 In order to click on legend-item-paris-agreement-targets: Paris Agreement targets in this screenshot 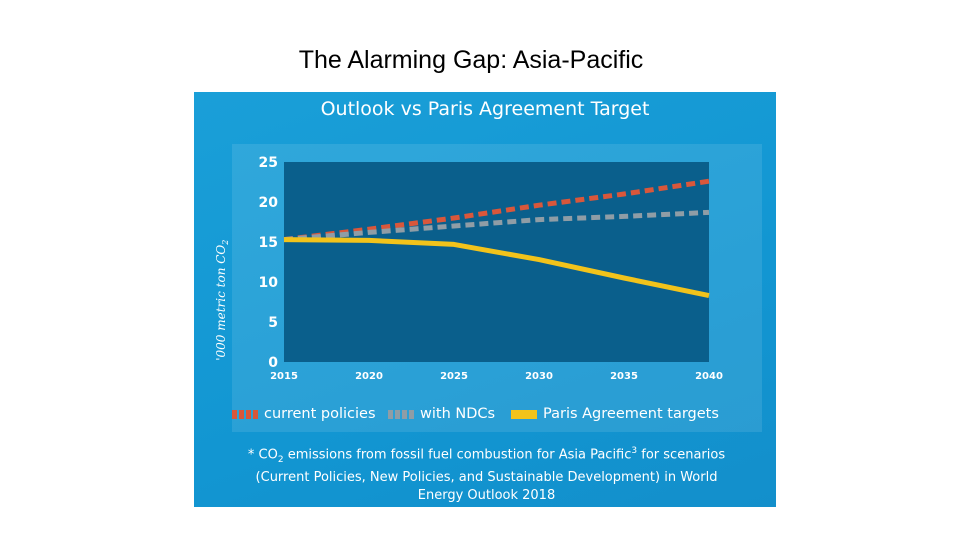, I will do `click(615, 414)`.